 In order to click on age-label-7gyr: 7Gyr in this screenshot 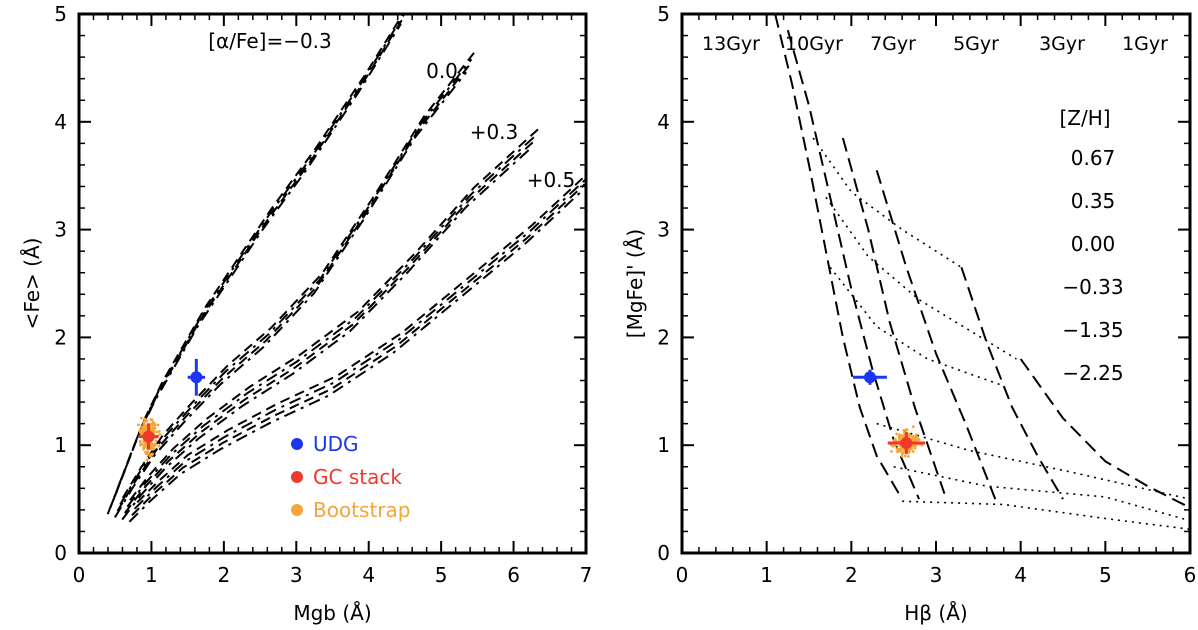, I will do `click(893, 44)`.